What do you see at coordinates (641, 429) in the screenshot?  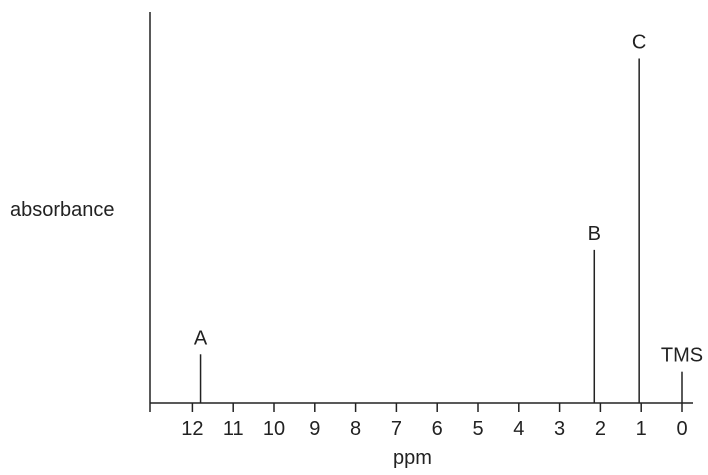 I see `x-tick-label: 1` at bounding box center [641, 429].